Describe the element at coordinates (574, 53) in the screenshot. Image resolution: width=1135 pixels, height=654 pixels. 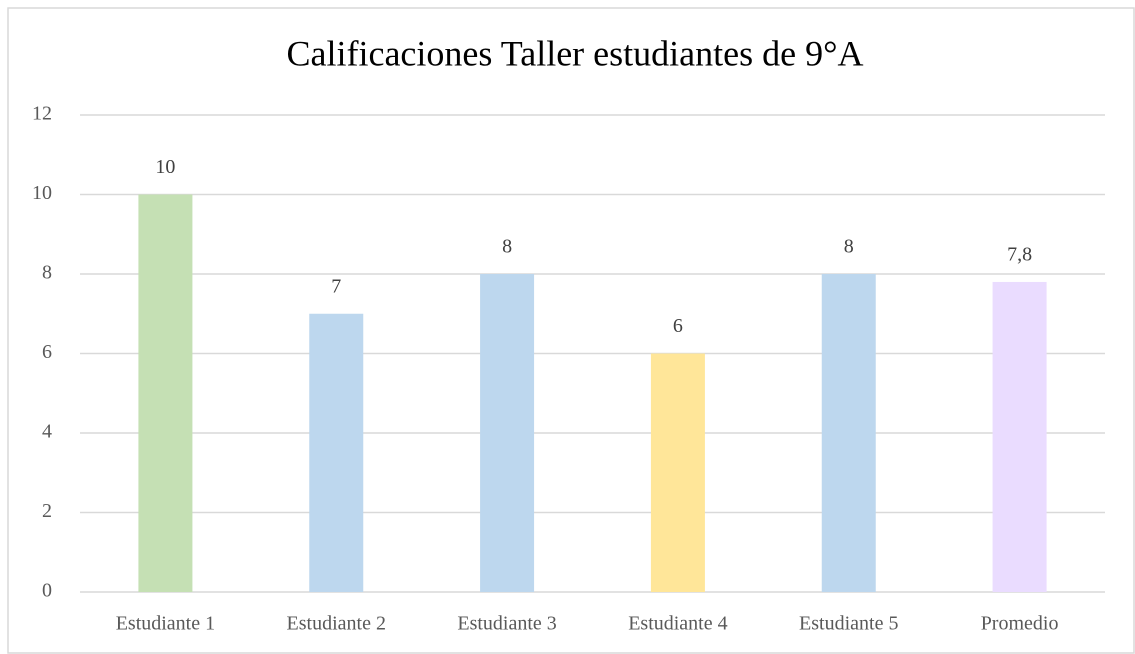
I see `chart-title: Calificaciones Taller estudiantes de 9°A` at that location.